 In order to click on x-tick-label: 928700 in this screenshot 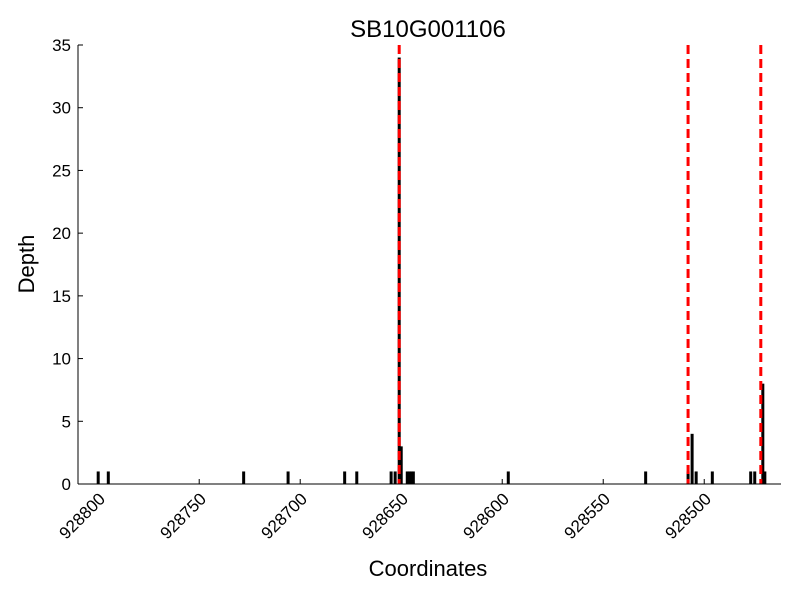, I will do `click(284, 516)`.